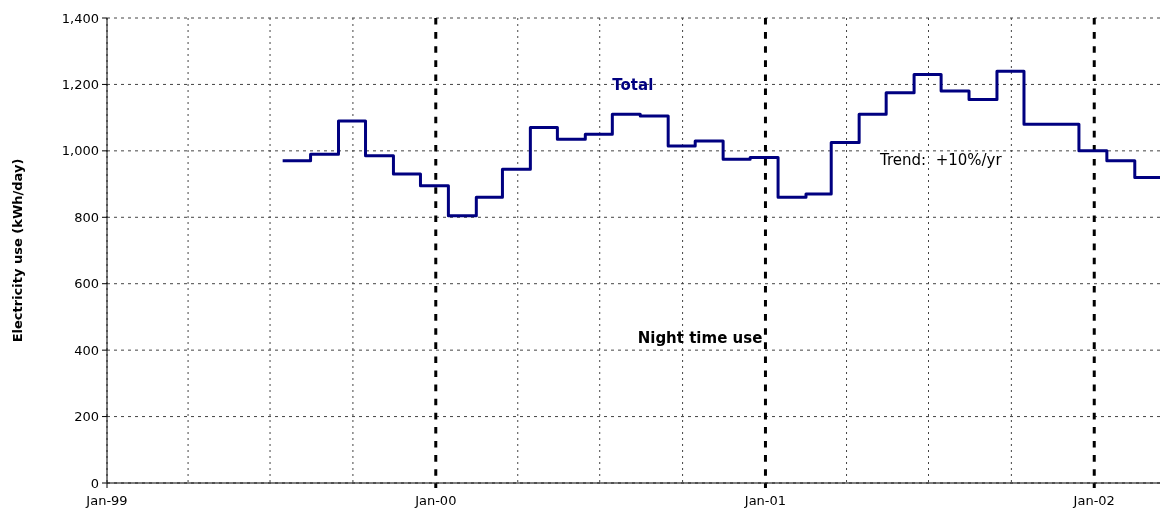 The height and width of the screenshot is (525, 1173). Describe the element at coordinates (17, 250) in the screenshot. I see `y-axis-title: Electricity use (kWh/day)` at that location.